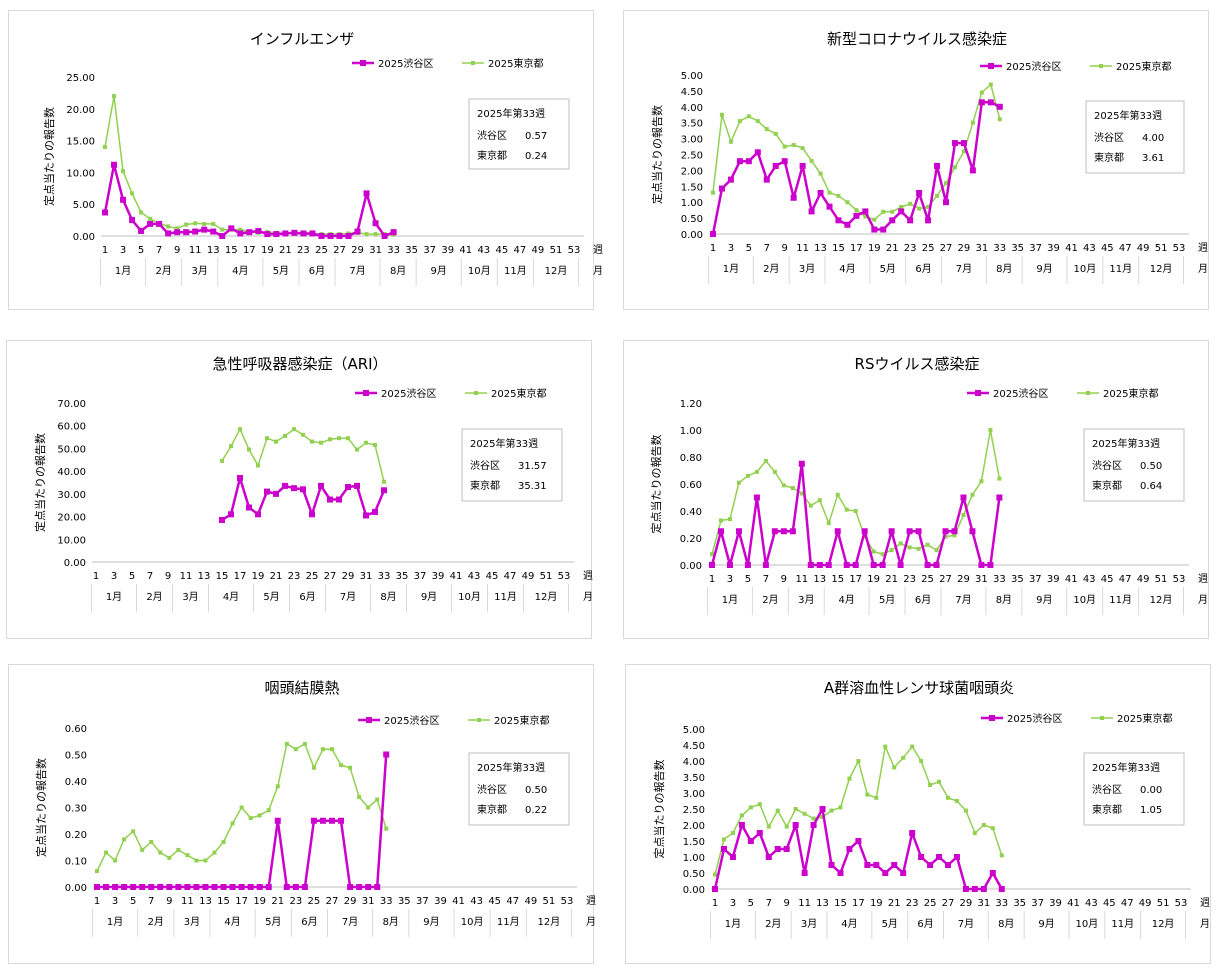 The width and height of the screenshot is (1216, 970). I want to click on month-label: 11月, so click(1120, 269).